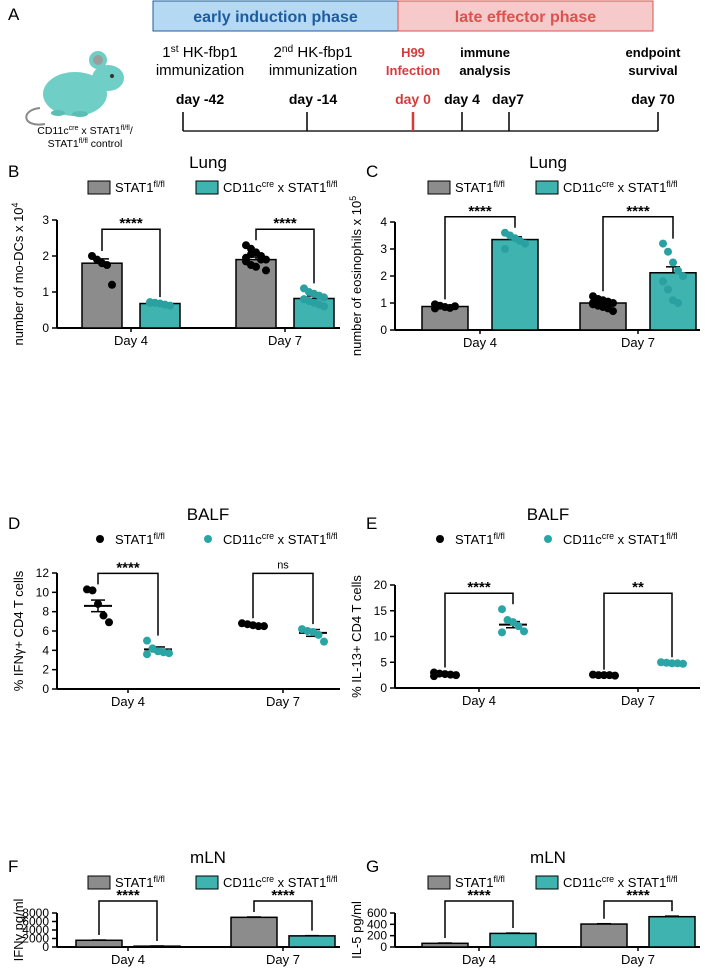 The width and height of the screenshot is (709, 974). I want to click on event-label: survival, so click(652, 70).